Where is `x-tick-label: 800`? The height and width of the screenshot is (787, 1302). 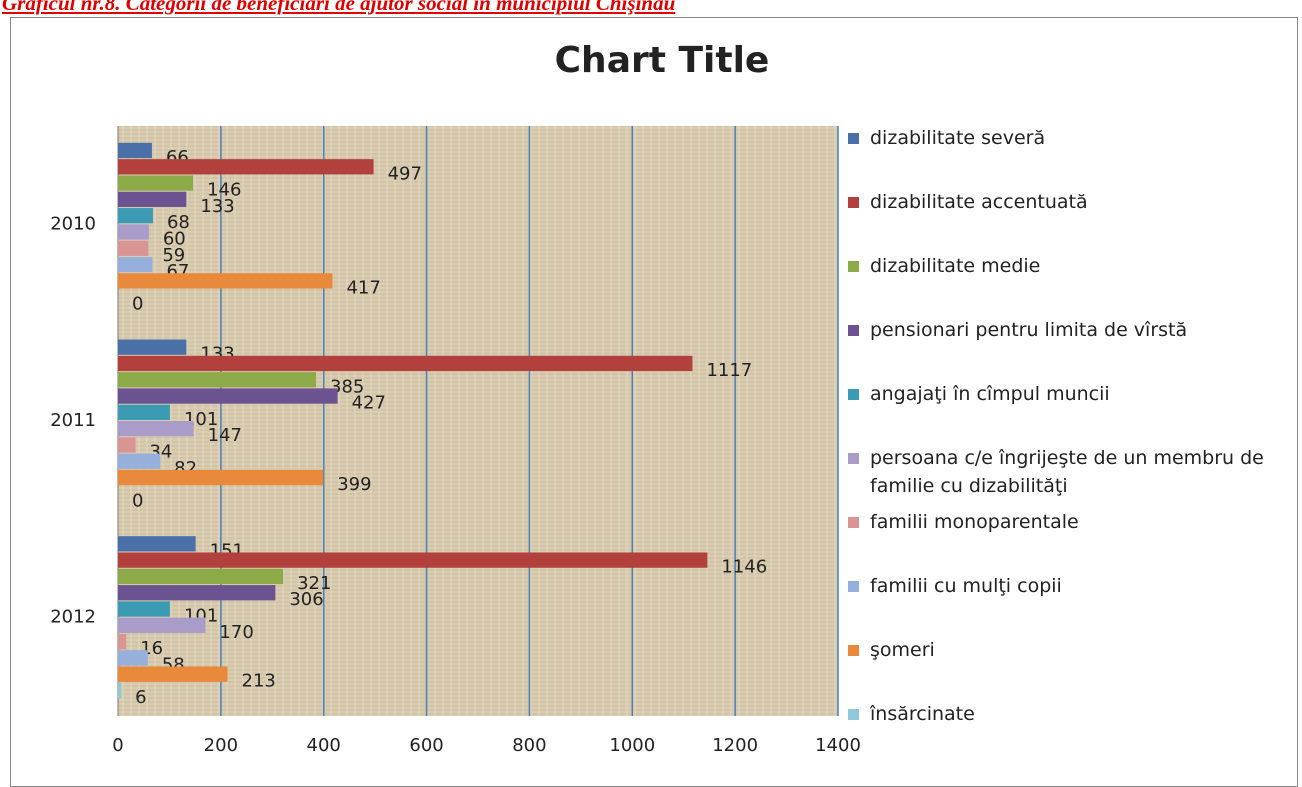 x-tick-label: 800 is located at coordinates (529, 745).